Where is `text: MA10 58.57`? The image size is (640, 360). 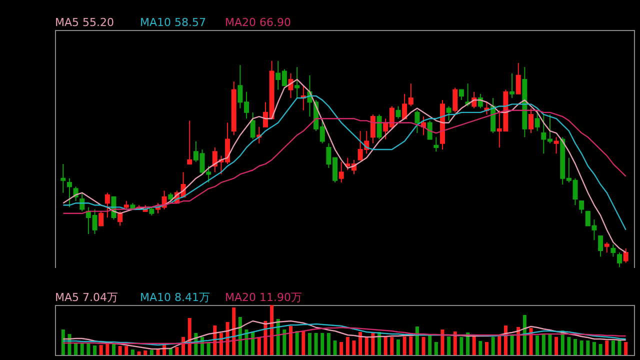 text: MA10 58.57 is located at coordinates (173, 22).